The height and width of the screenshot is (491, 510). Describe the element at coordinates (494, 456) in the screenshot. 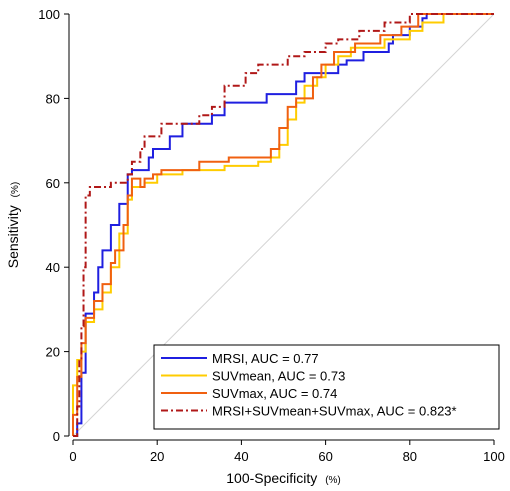

I see `x-tick-label: 100` at that location.